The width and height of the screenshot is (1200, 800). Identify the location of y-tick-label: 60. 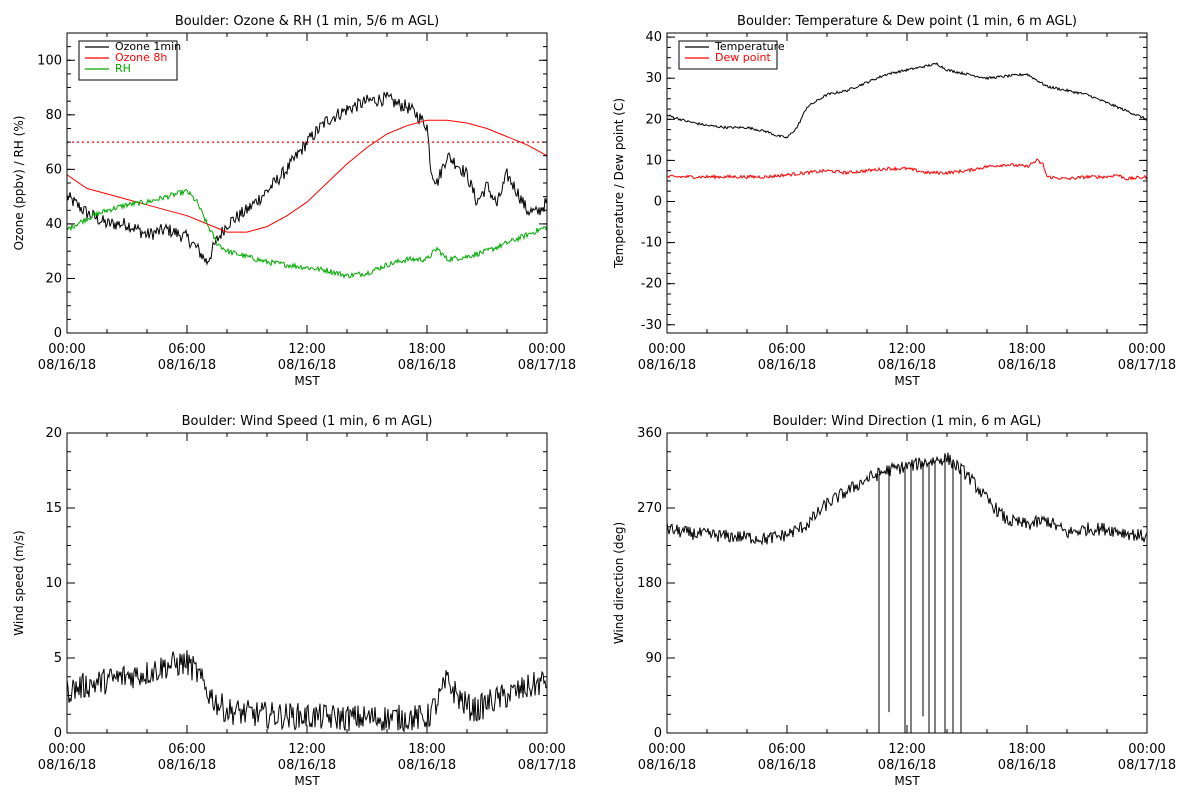
(53, 169).